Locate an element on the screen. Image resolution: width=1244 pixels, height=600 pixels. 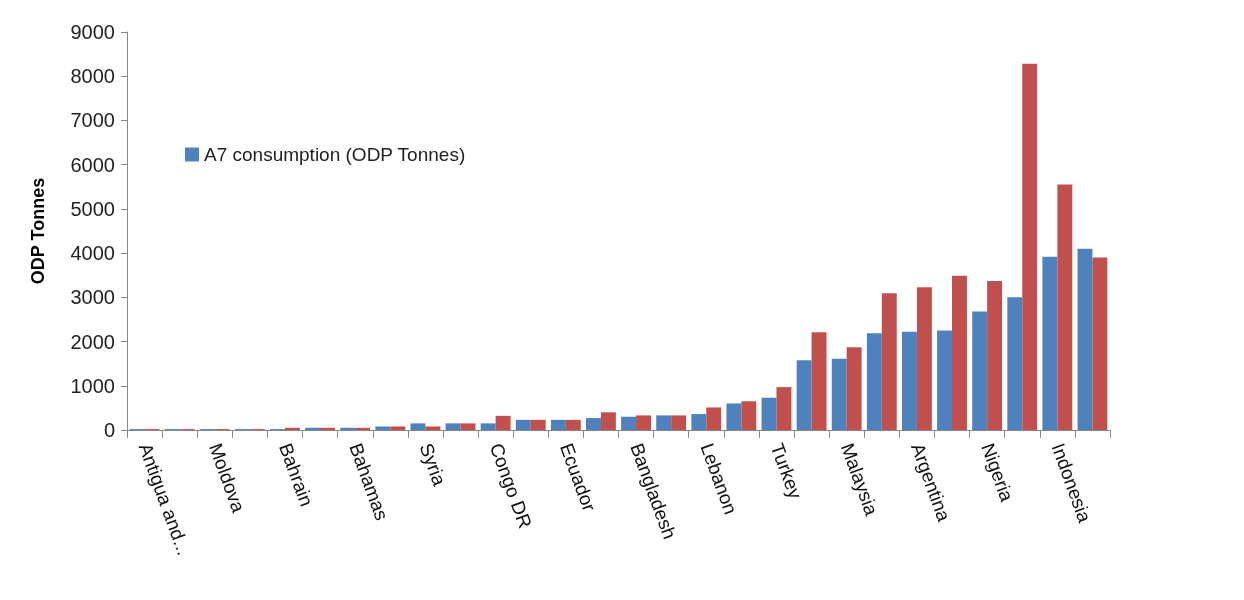
y-tick-label: 4000 is located at coordinates (92, 253).